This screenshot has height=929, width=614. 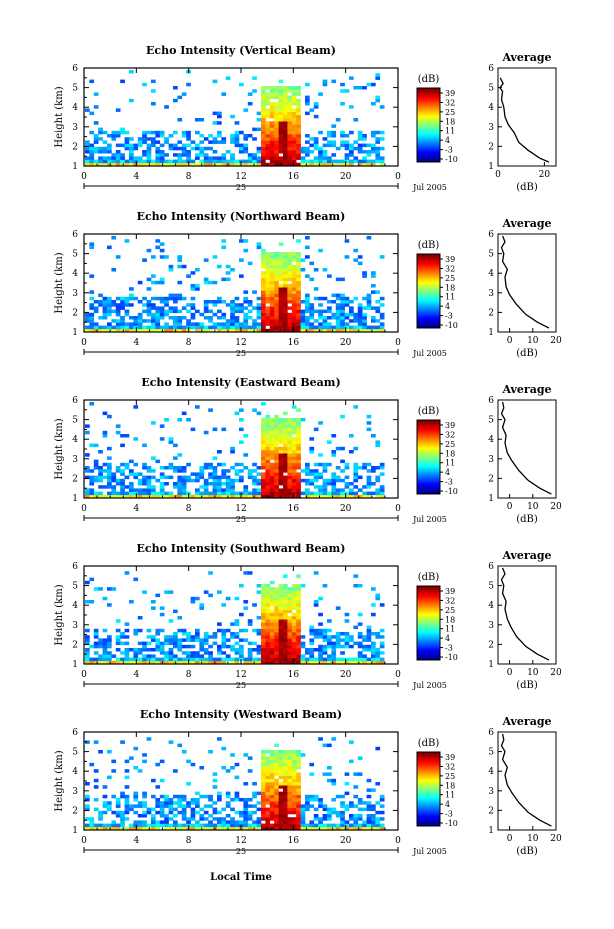 I want to click on profile-x-label: (dB), so click(x=527, y=187).